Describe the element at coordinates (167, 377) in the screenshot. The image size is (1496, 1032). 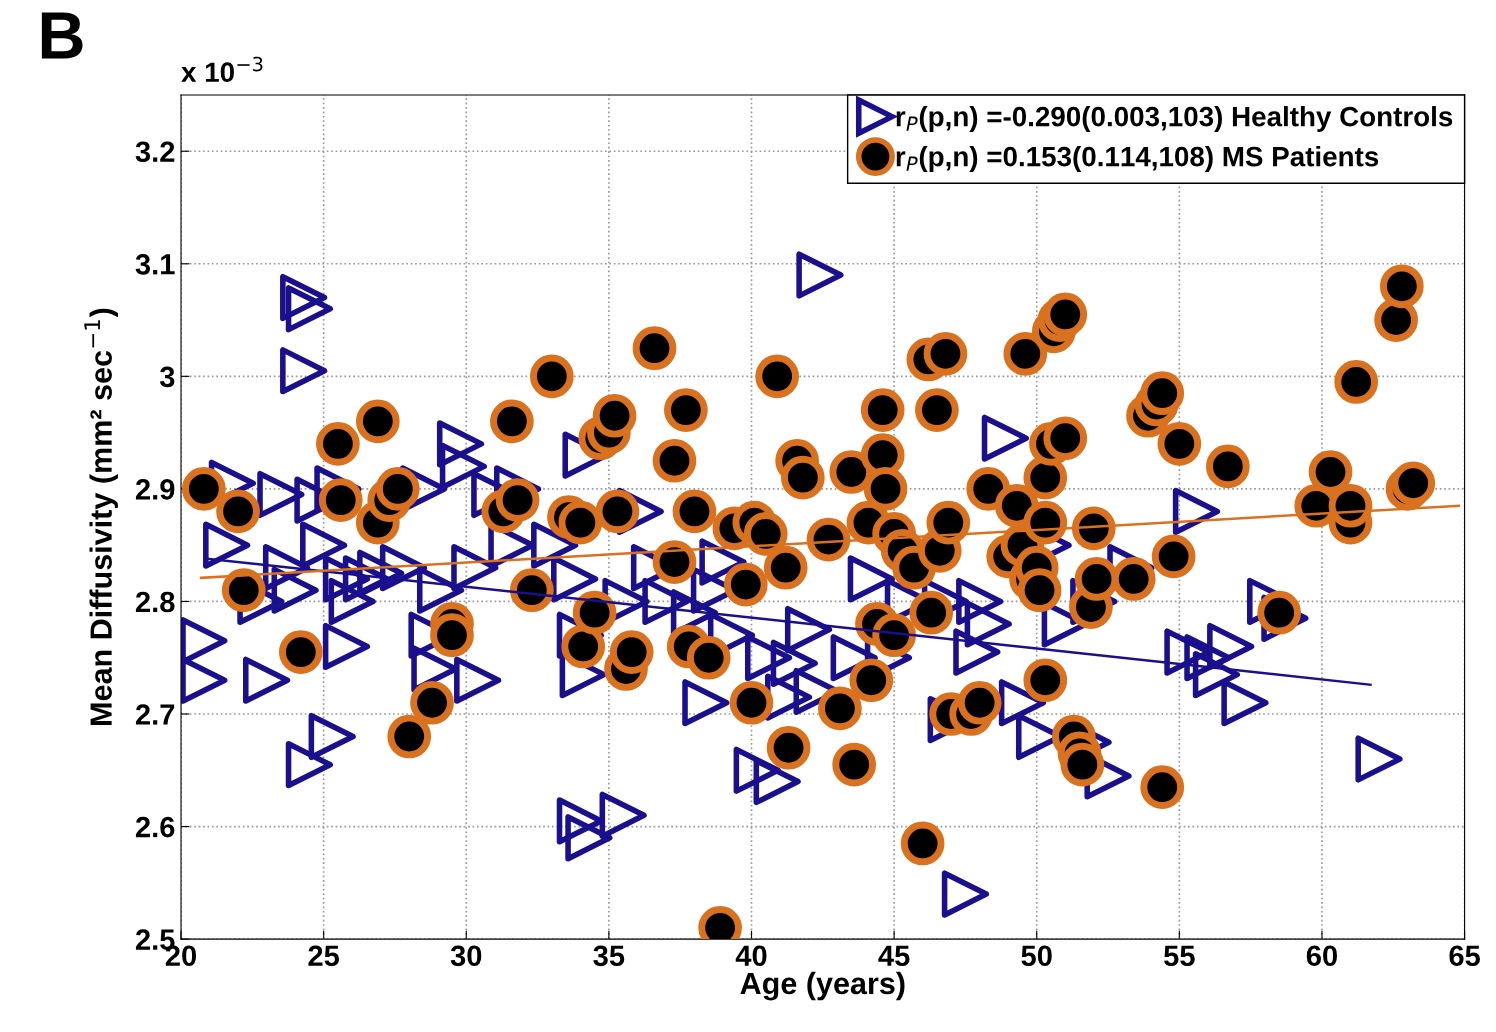
I see `y-tick-label: 3` at that location.